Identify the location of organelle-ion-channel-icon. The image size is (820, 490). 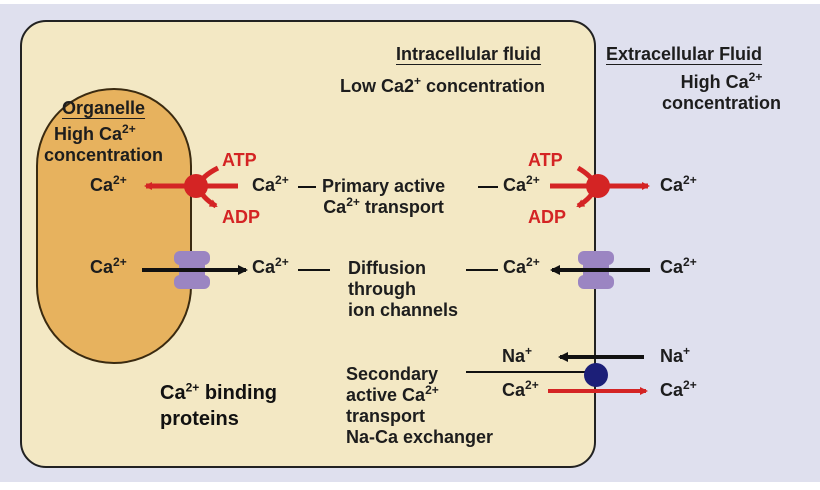
(195, 270).